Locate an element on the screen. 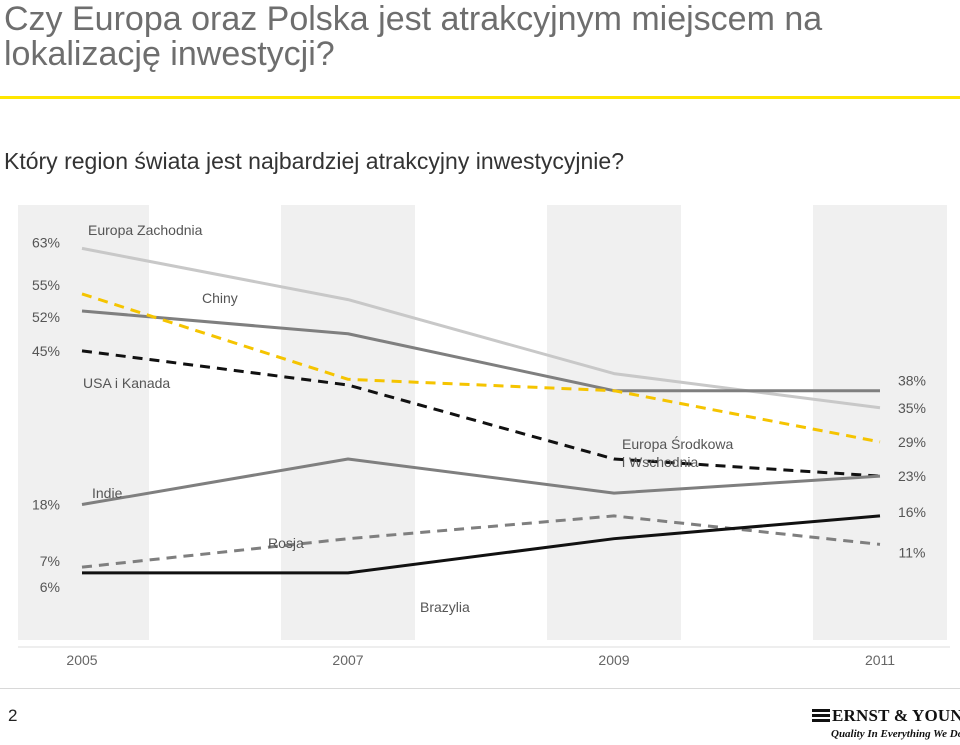 The image size is (960, 745). x-axis-ticks: 2005 2007 2009 2011 is located at coordinates (484, 657).